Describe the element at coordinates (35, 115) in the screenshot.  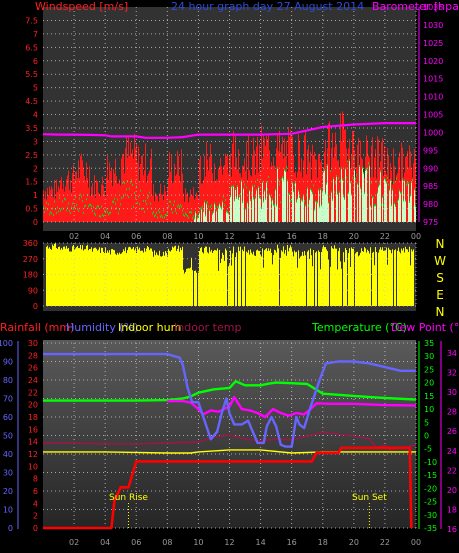
I see `windspeed-tick: 4` at that location.